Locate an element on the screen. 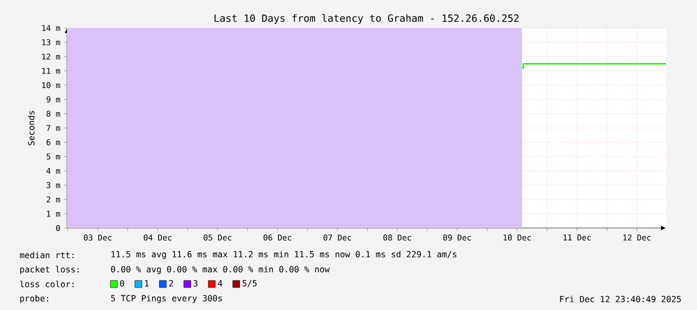 Image resolution: width=697 pixels, height=310 pixels. legend-label: 4 is located at coordinates (220, 283).